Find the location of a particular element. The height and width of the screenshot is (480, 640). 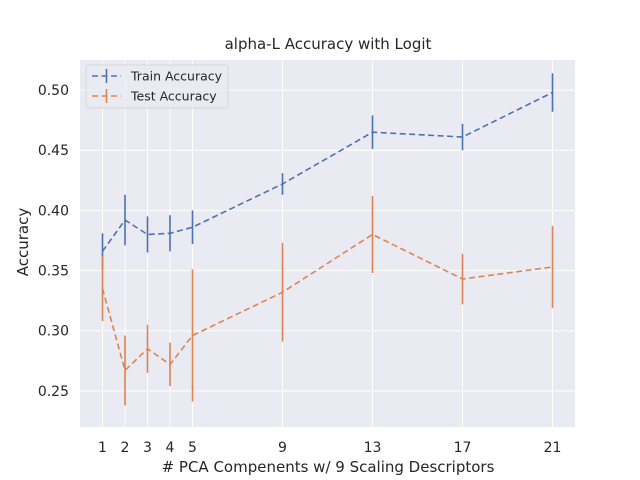

x-tick-label: 4 is located at coordinates (170, 448).